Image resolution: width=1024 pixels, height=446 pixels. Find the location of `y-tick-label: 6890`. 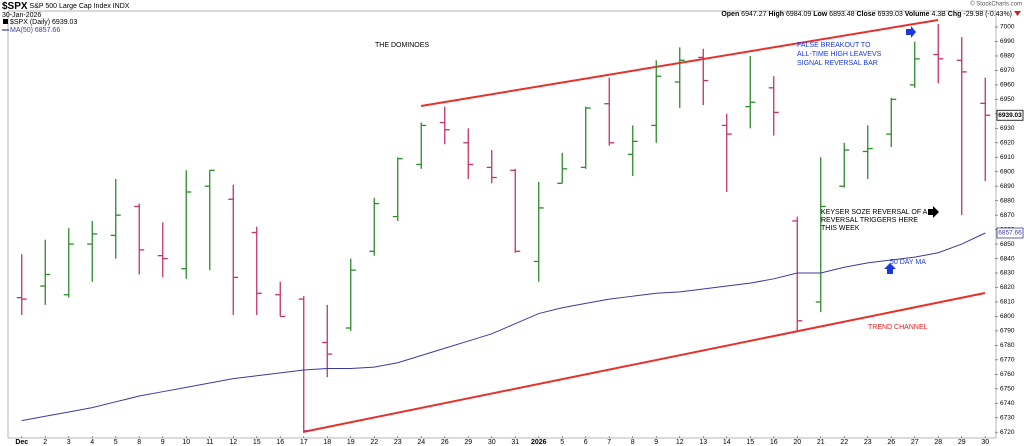

y-tick-label: 6890 is located at coordinates (1007, 186).